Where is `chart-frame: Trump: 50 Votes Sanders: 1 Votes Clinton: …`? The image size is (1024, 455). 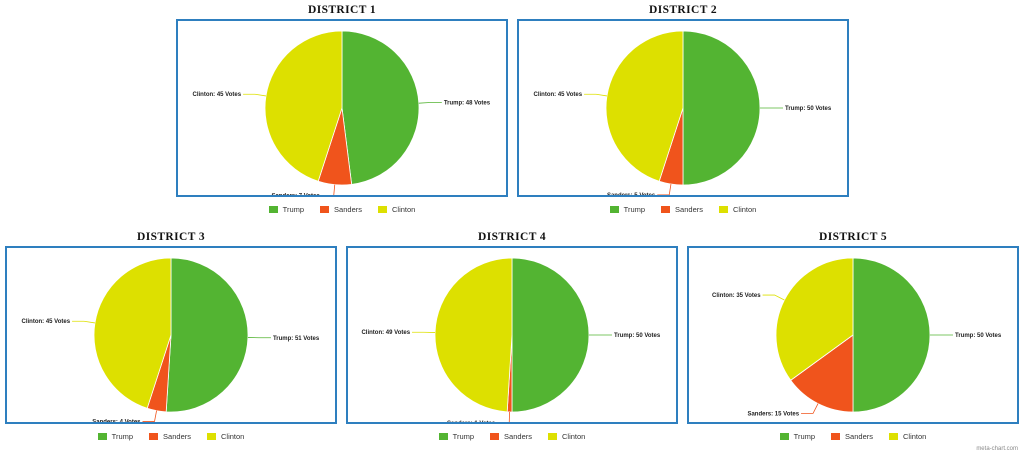 chart-frame: Trump: 50 Votes Sanders: 1 Votes Clinton: … is located at coordinates (512, 335).